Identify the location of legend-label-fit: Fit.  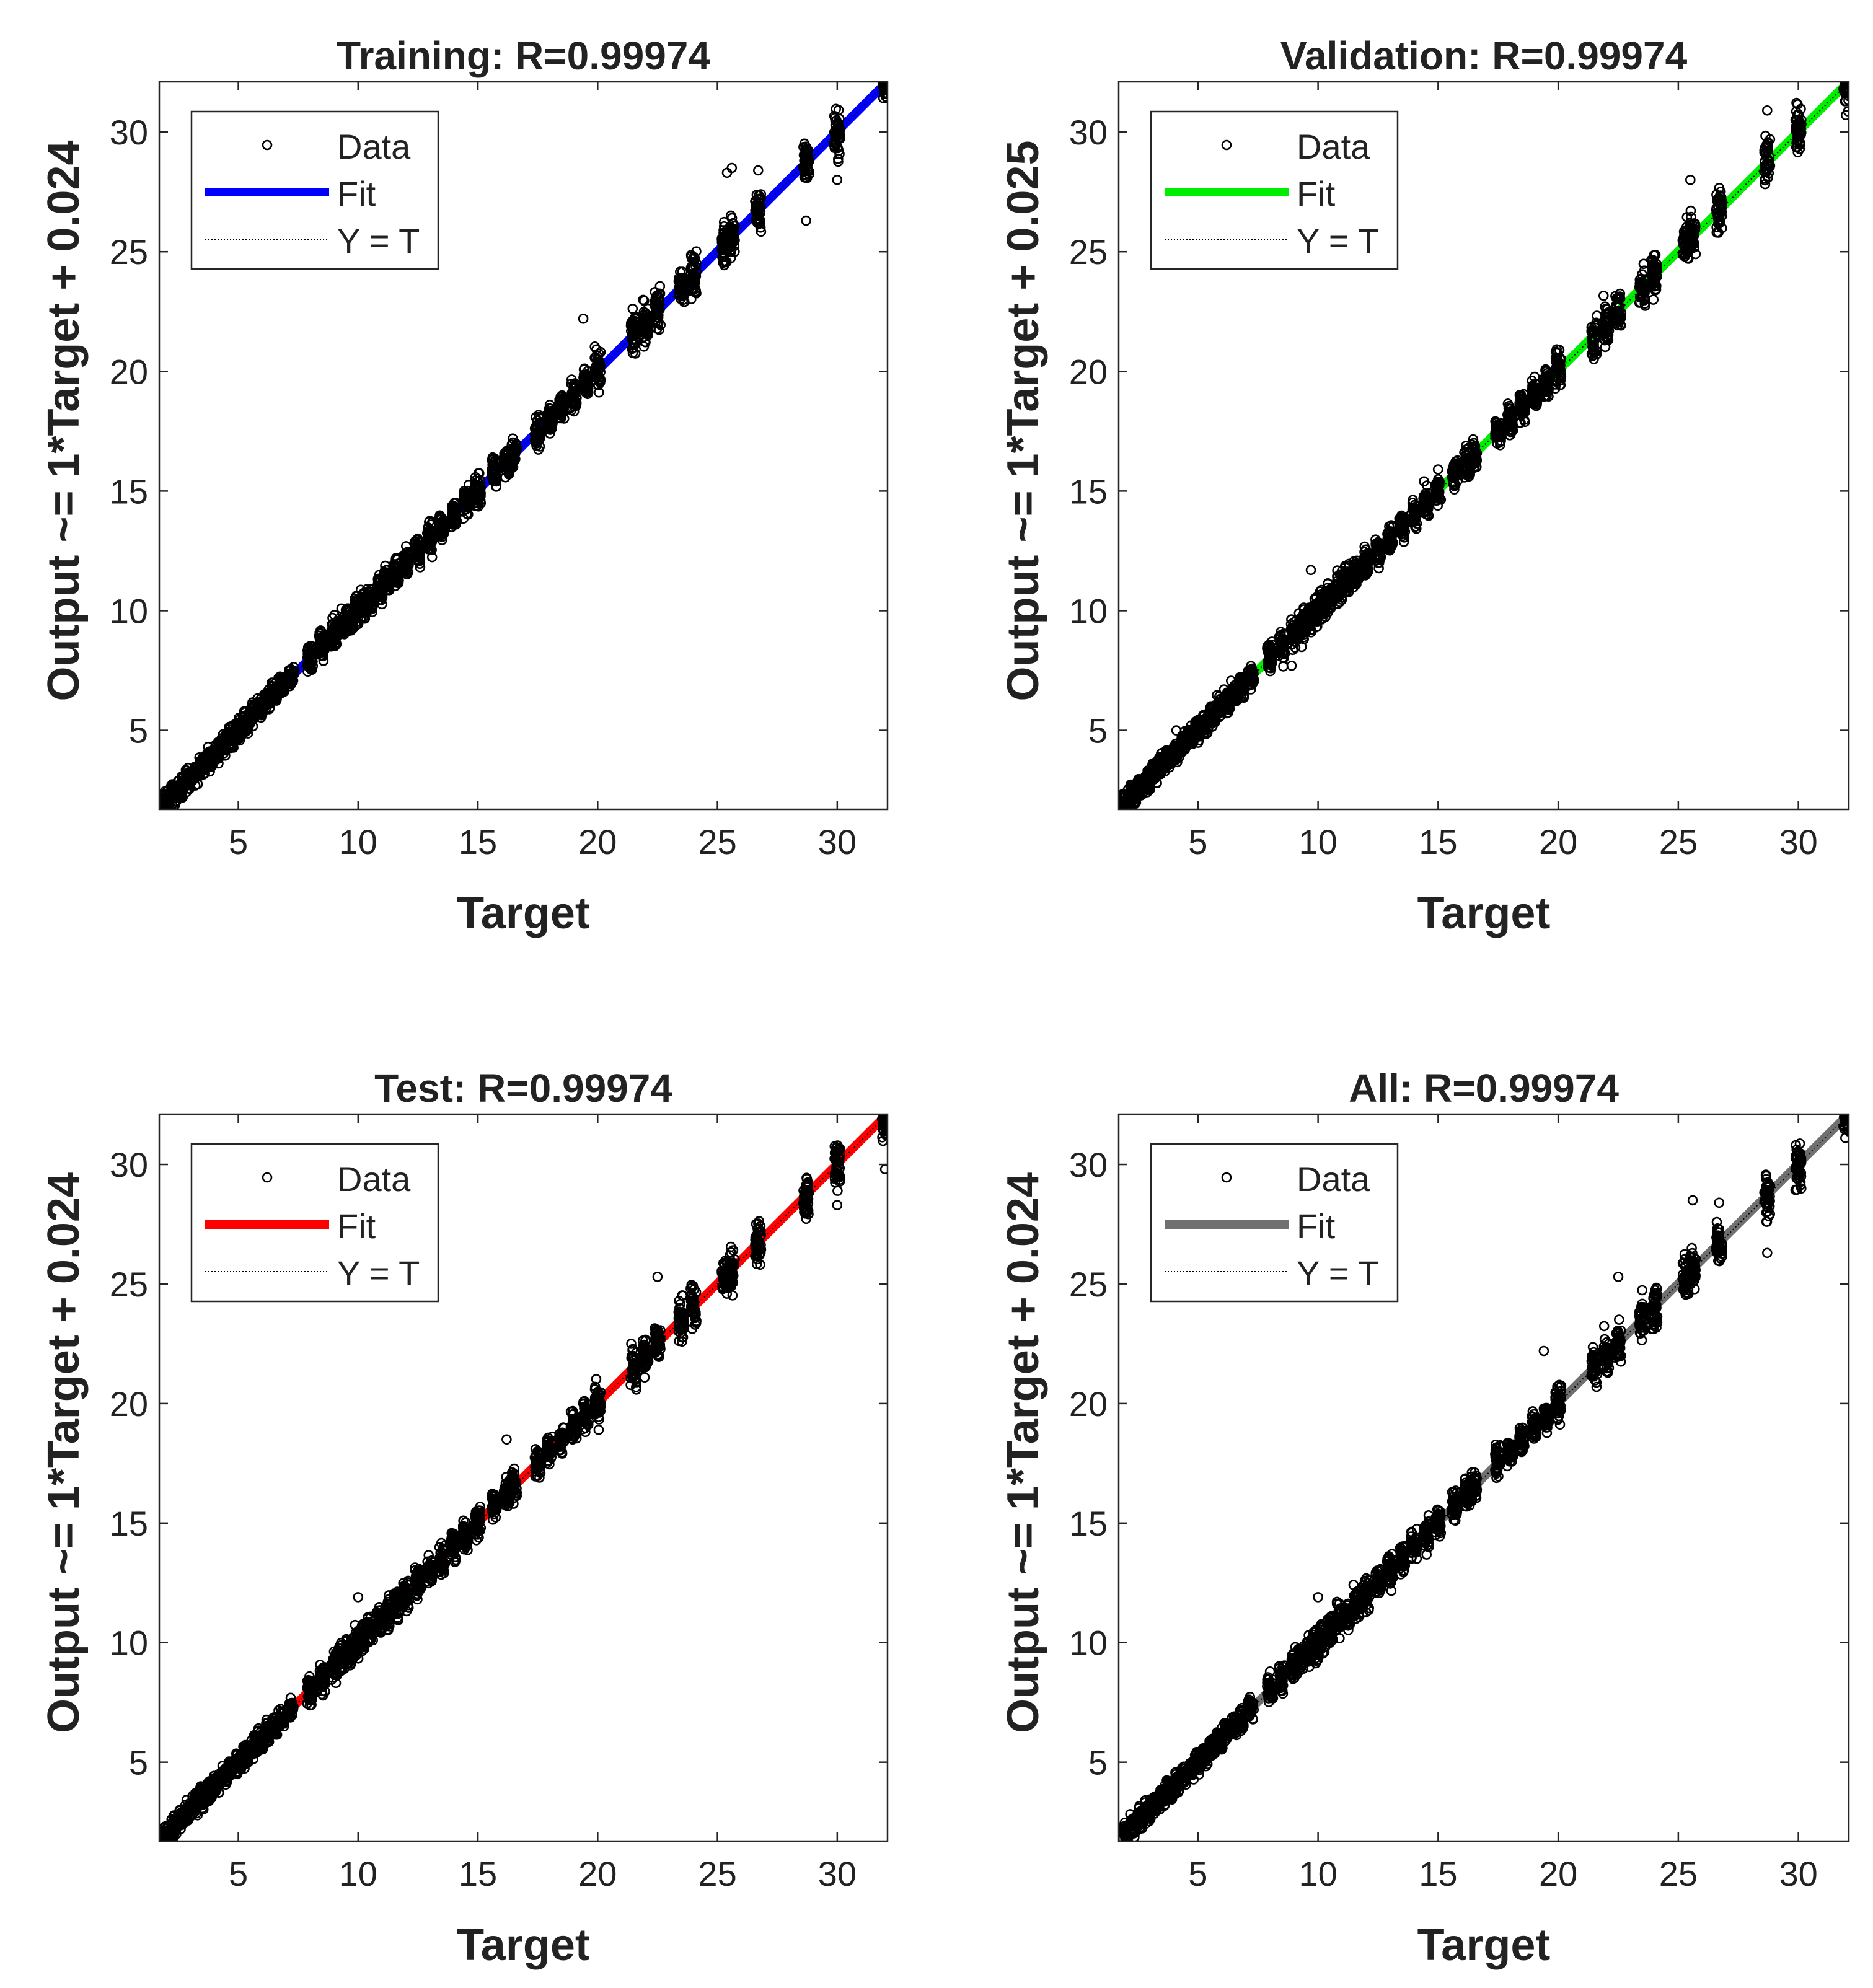
(1316, 193).